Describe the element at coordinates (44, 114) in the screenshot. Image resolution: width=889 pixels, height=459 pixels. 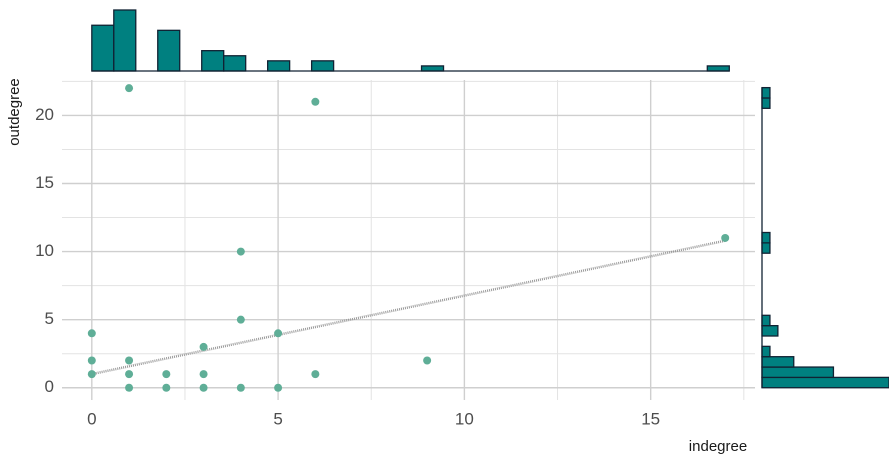
I see `y-tick-label: 20` at that location.